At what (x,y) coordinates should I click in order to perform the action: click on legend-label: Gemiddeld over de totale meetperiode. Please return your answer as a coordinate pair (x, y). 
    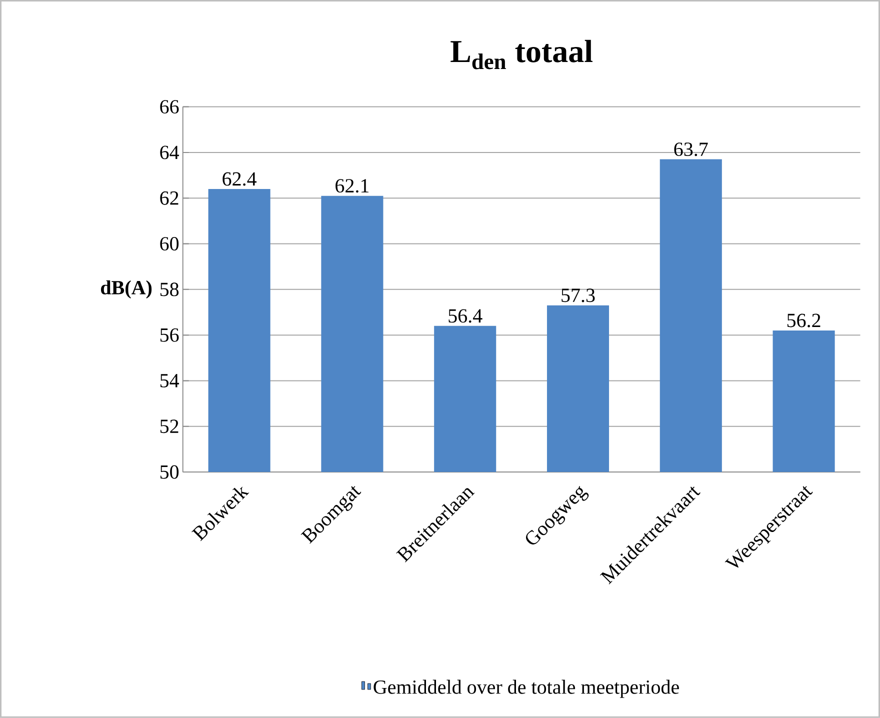
    Looking at the image, I should click on (526, 689).